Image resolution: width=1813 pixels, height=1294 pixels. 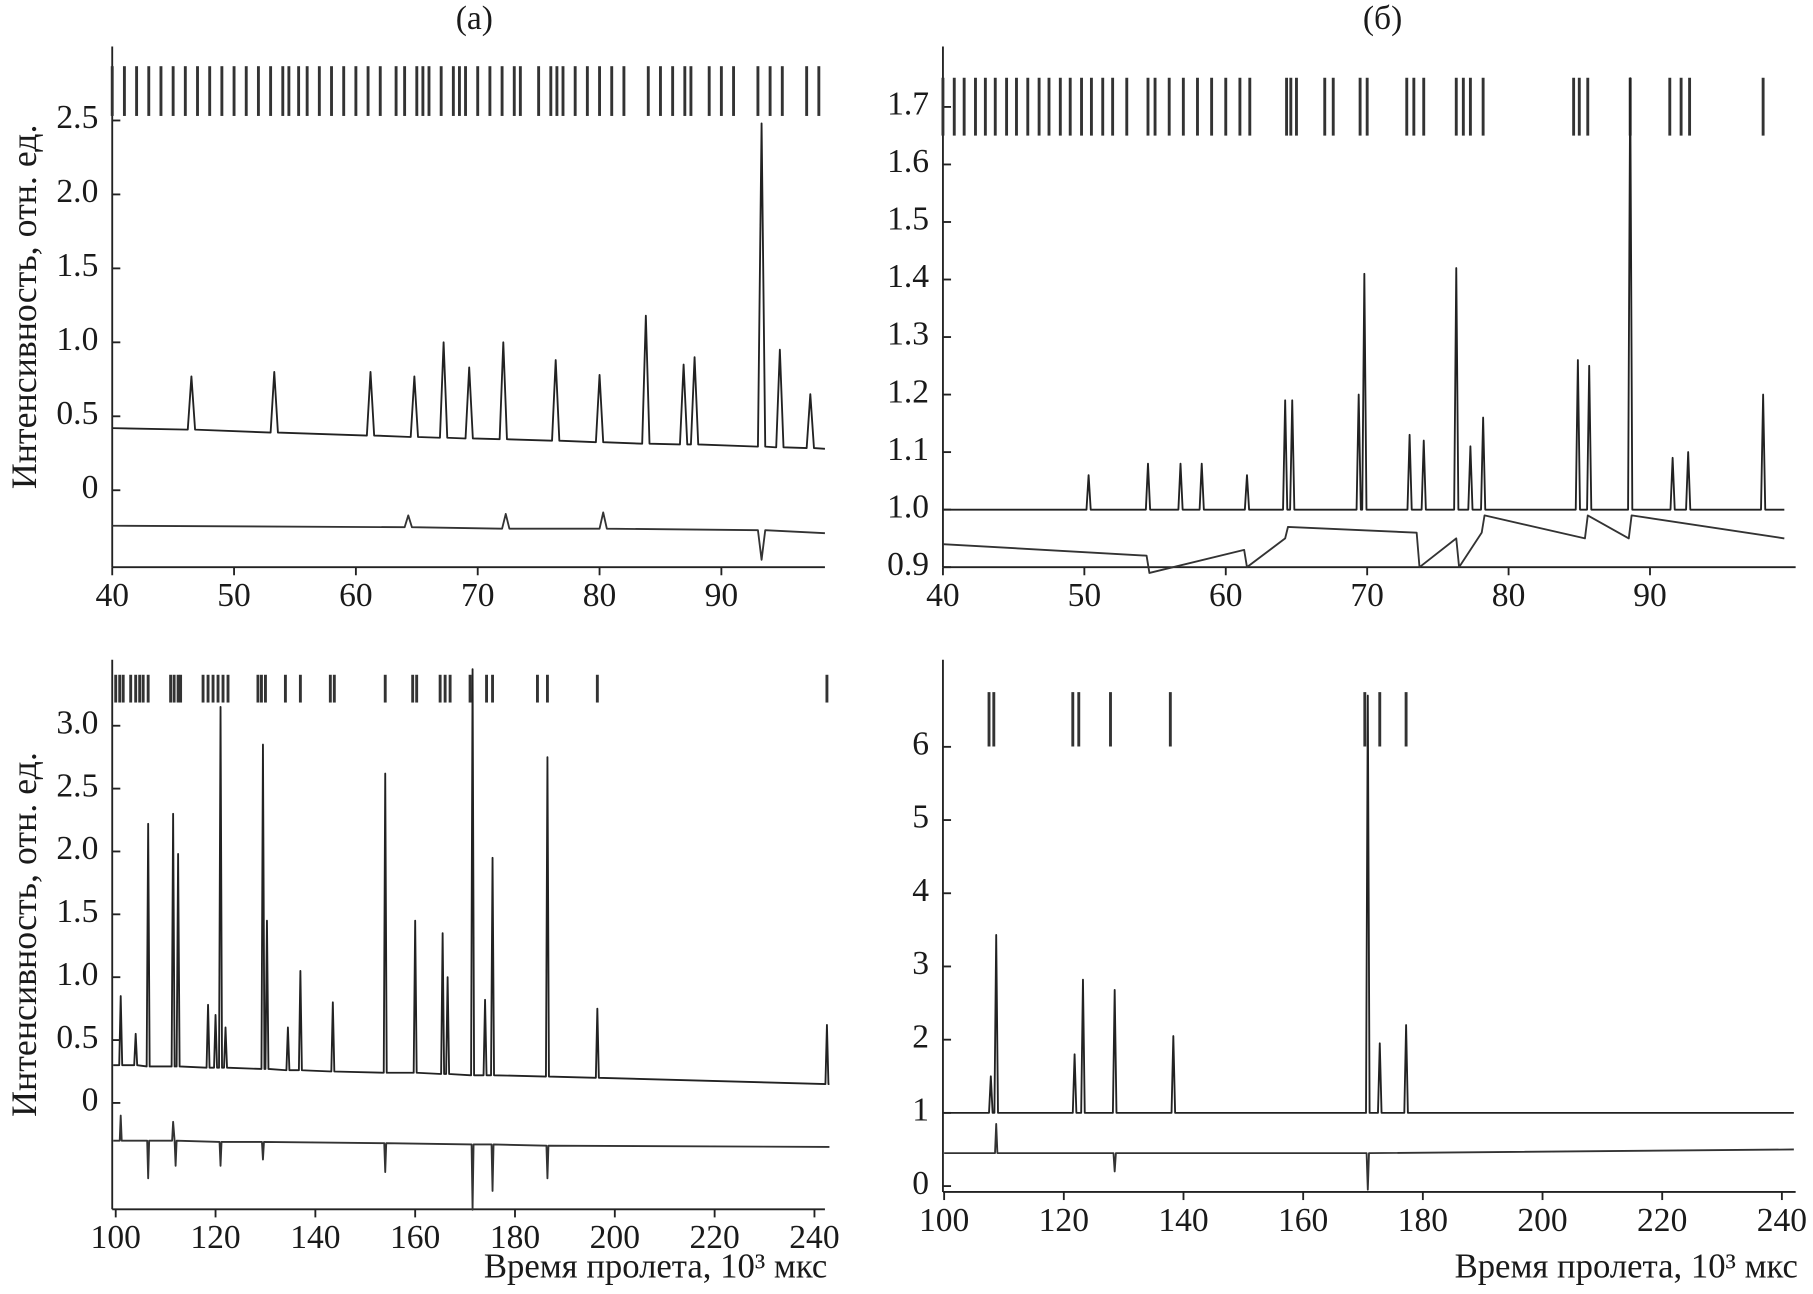 I want to click on y-tick-label: 3.0, so click(x=77, y=722).